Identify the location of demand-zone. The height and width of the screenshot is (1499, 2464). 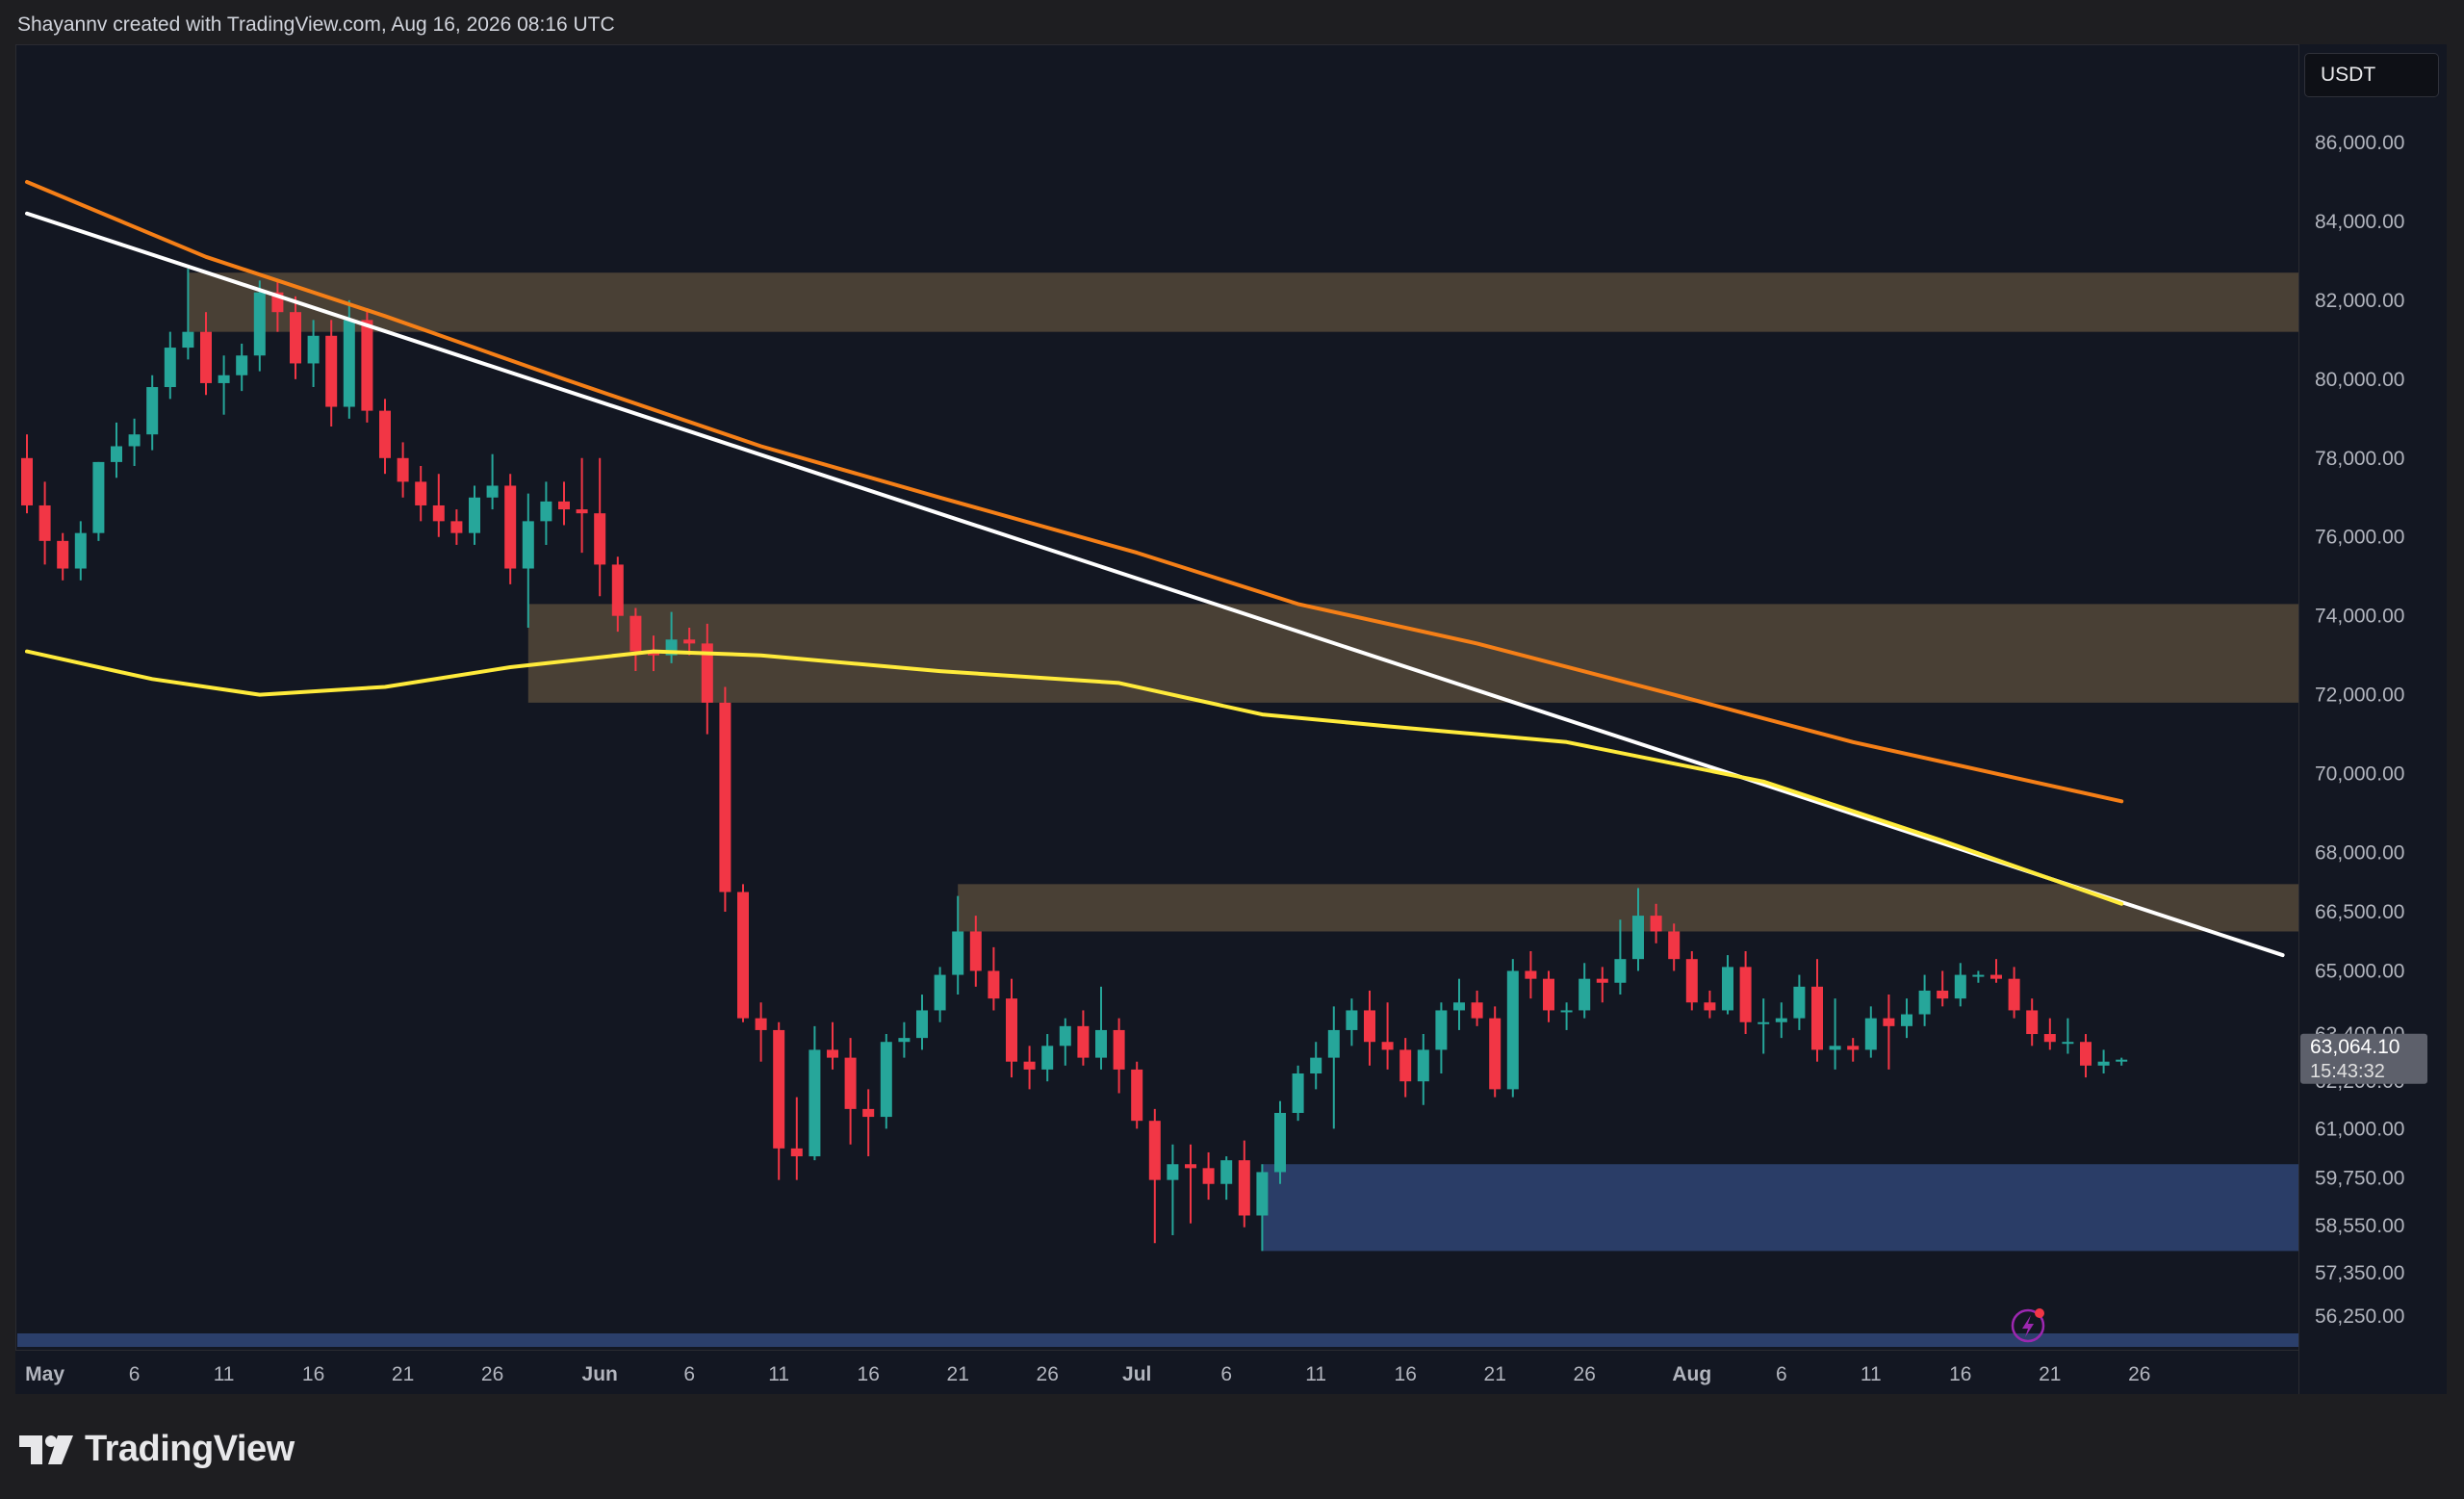
(1780, 1208).